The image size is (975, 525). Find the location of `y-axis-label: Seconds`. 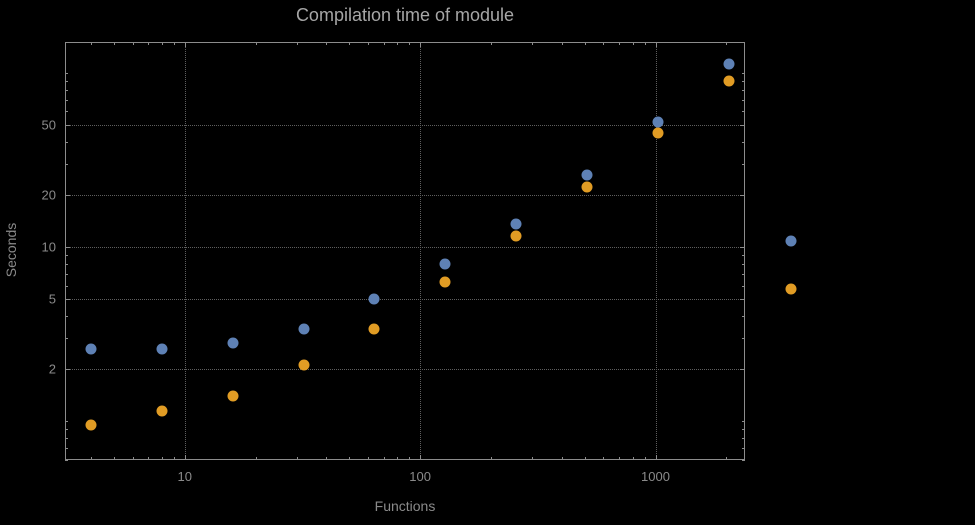

y-axis-label: Seconds is located at coordinates (11, 250).